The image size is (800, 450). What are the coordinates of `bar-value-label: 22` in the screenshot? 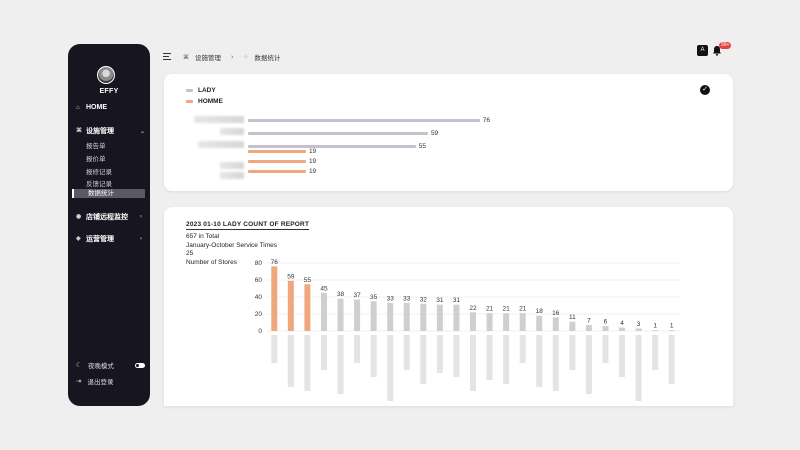 It's located at (473, 308).